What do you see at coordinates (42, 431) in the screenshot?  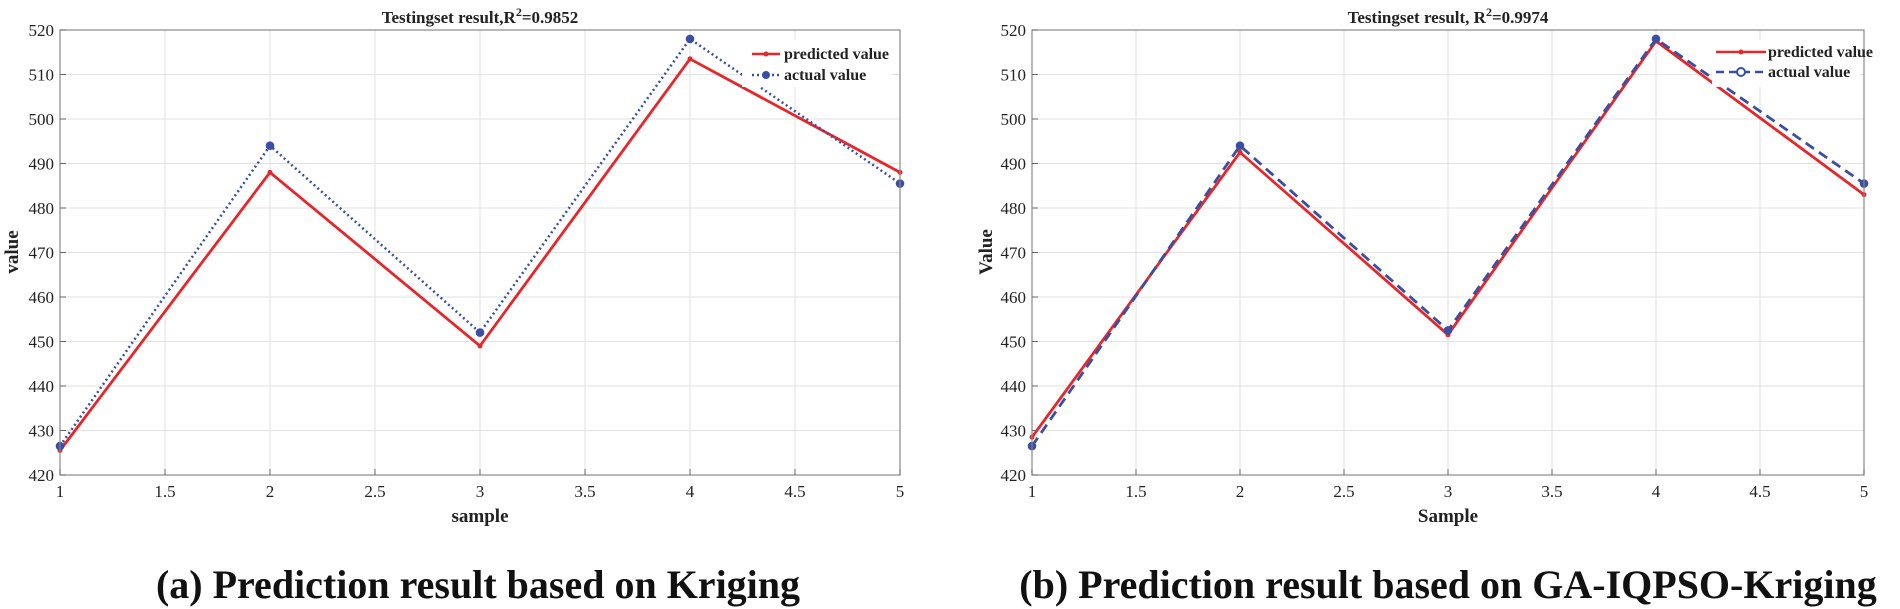 I see `y-tick-label-a: 430` at bounding box center [42, 431].